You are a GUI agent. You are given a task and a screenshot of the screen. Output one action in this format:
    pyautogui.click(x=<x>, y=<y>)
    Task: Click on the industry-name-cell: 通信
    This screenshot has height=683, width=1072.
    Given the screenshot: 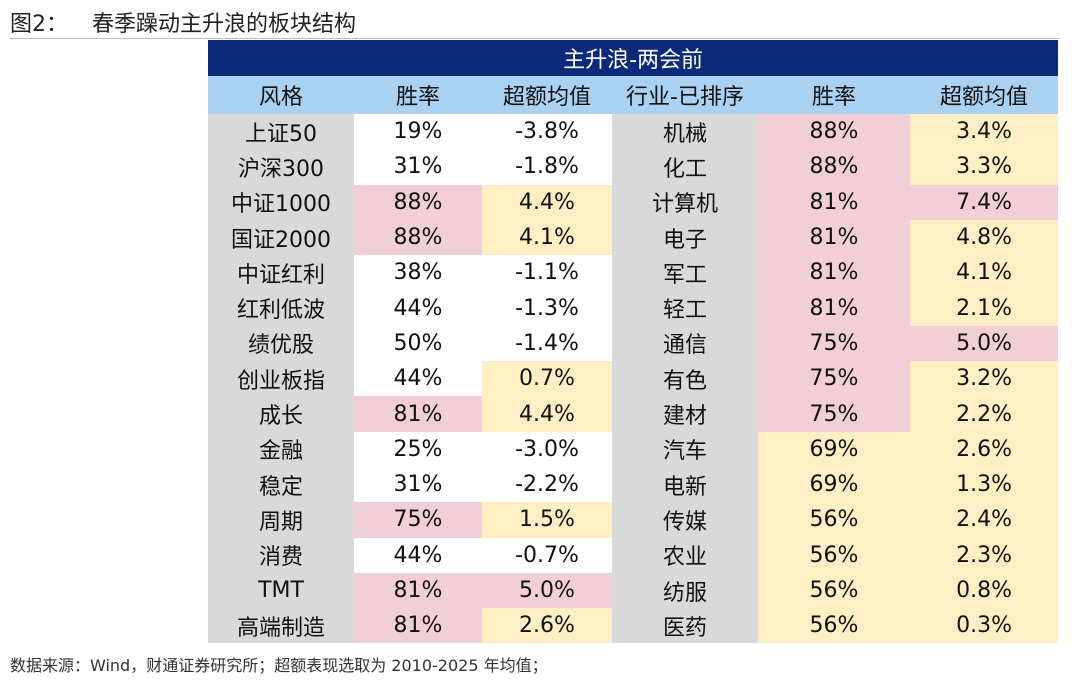 What is the action you would take?
    pyautogui.click(x=685, y=343)
    